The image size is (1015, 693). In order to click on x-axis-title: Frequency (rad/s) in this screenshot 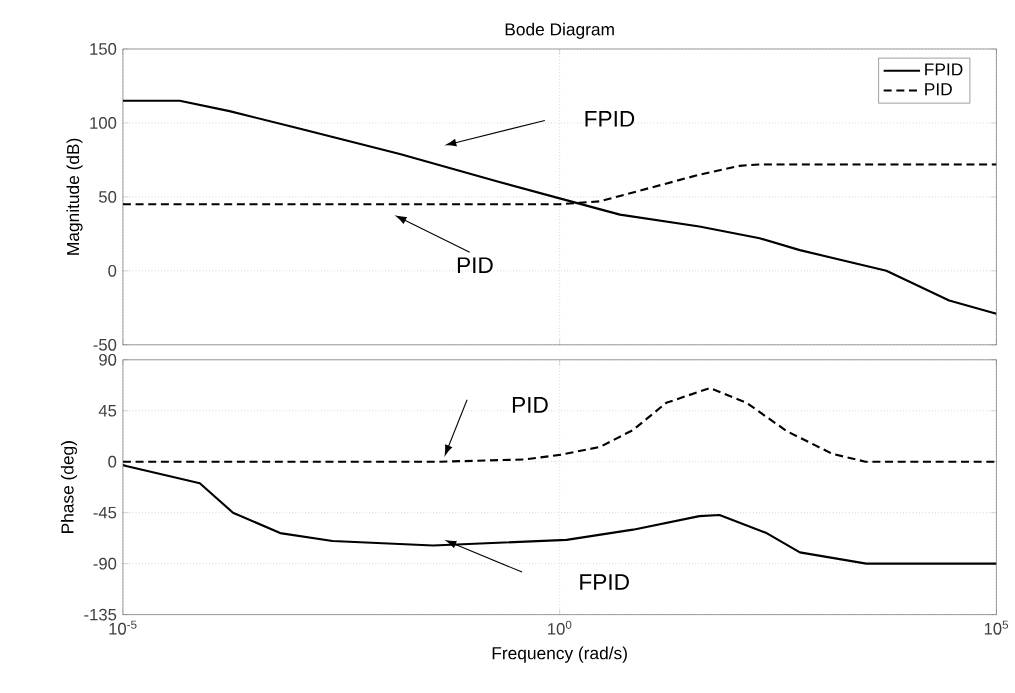, I will do `click(559, 654)`.